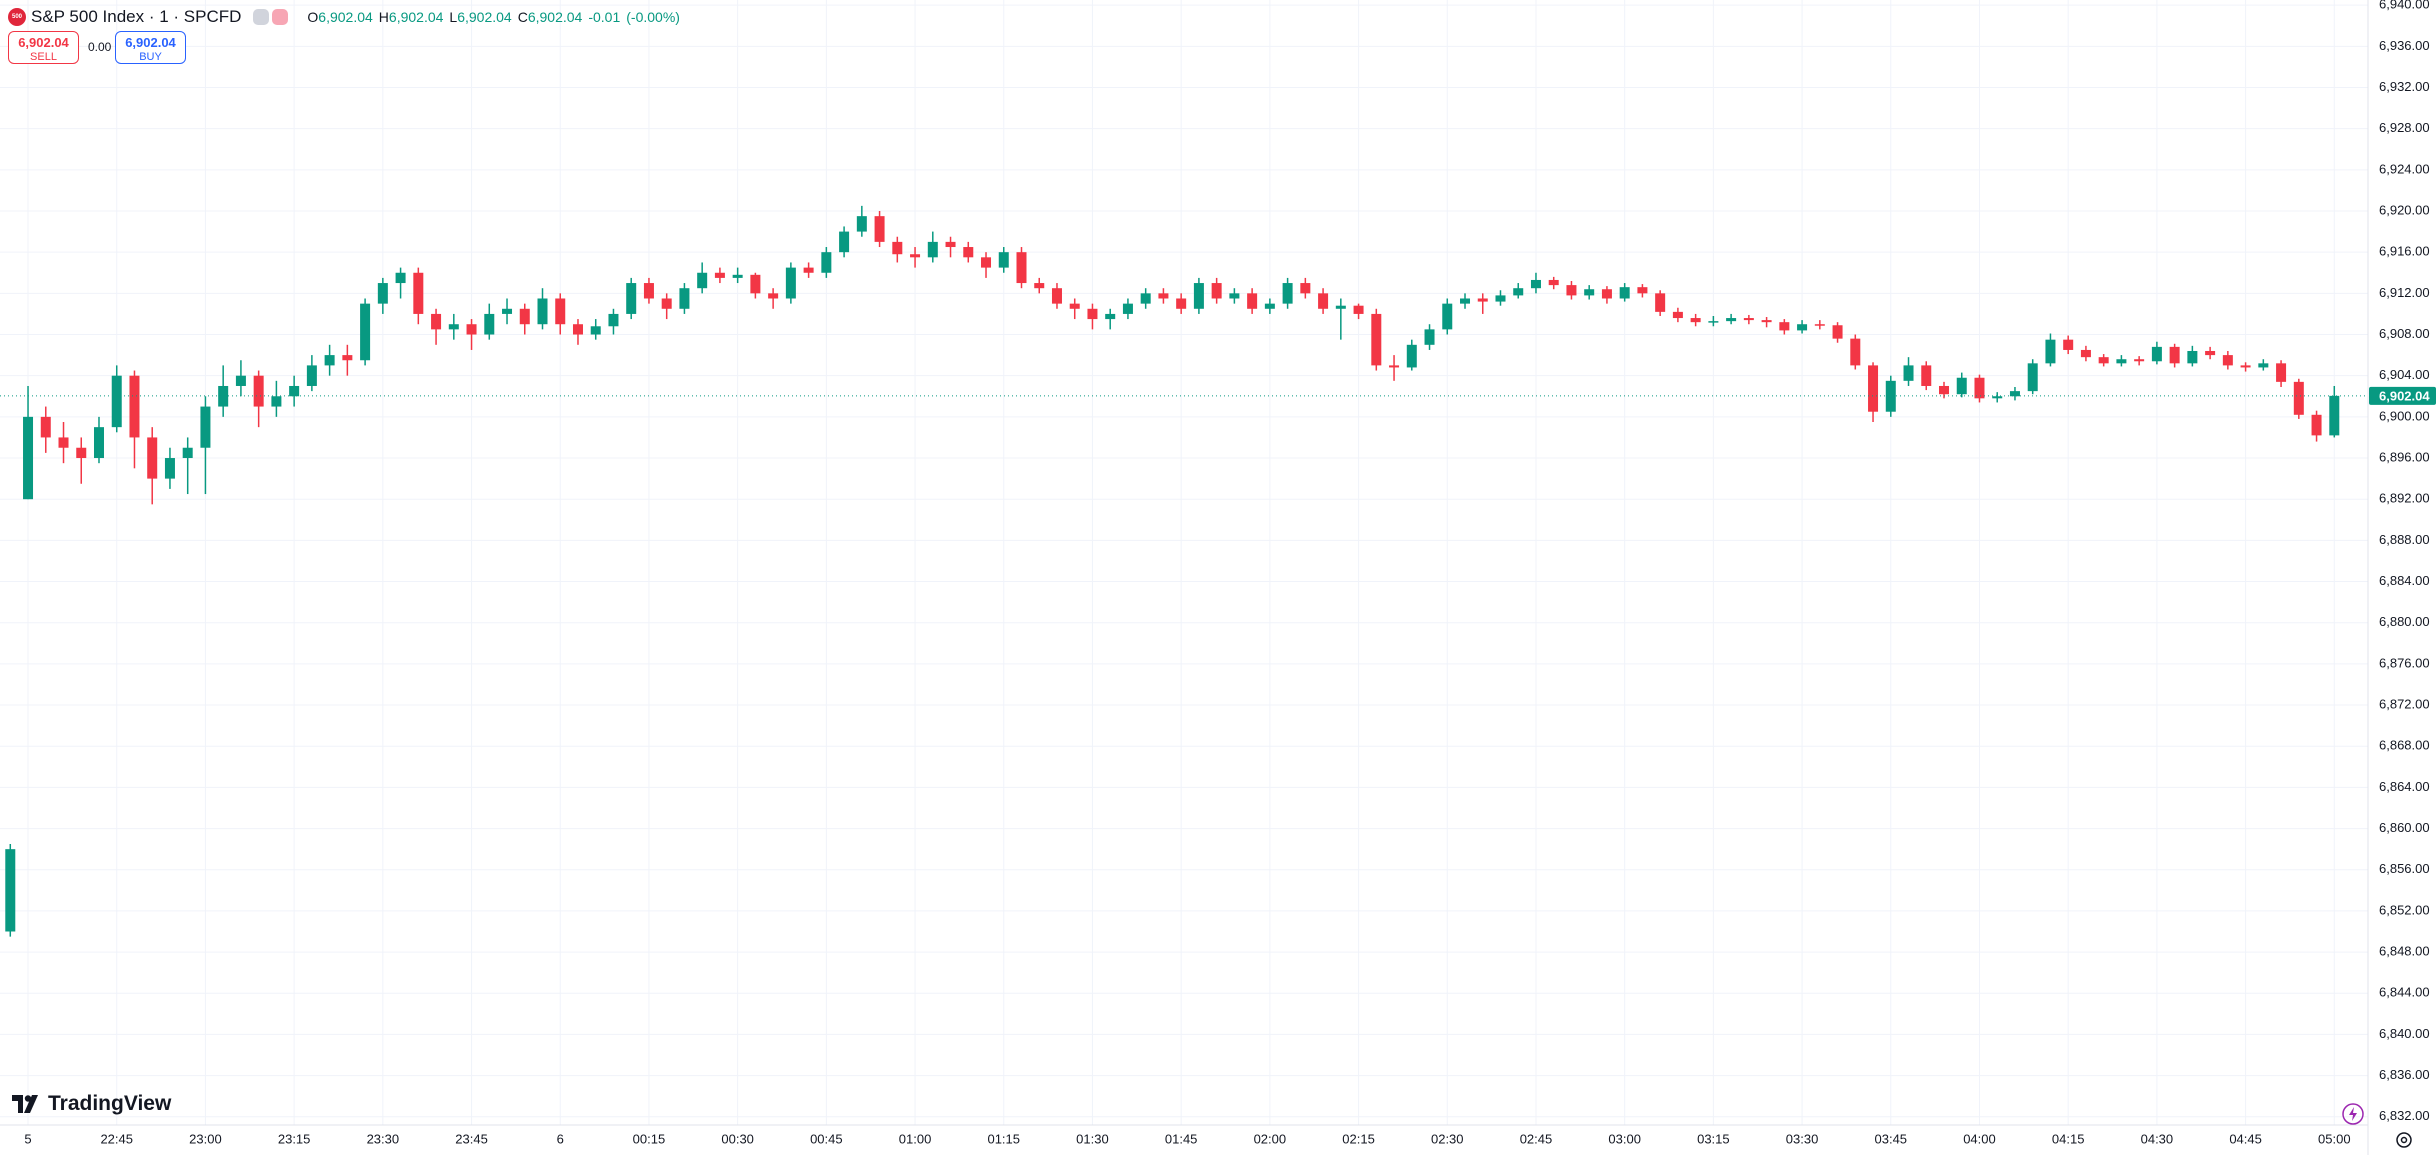 The width and height of the screenshot is (2436, 1155). What do you see at coordinates (2404, 415) in the screenshot?
I see `y-tick-label: 6,900.00` at bounding box center [2404, 415].